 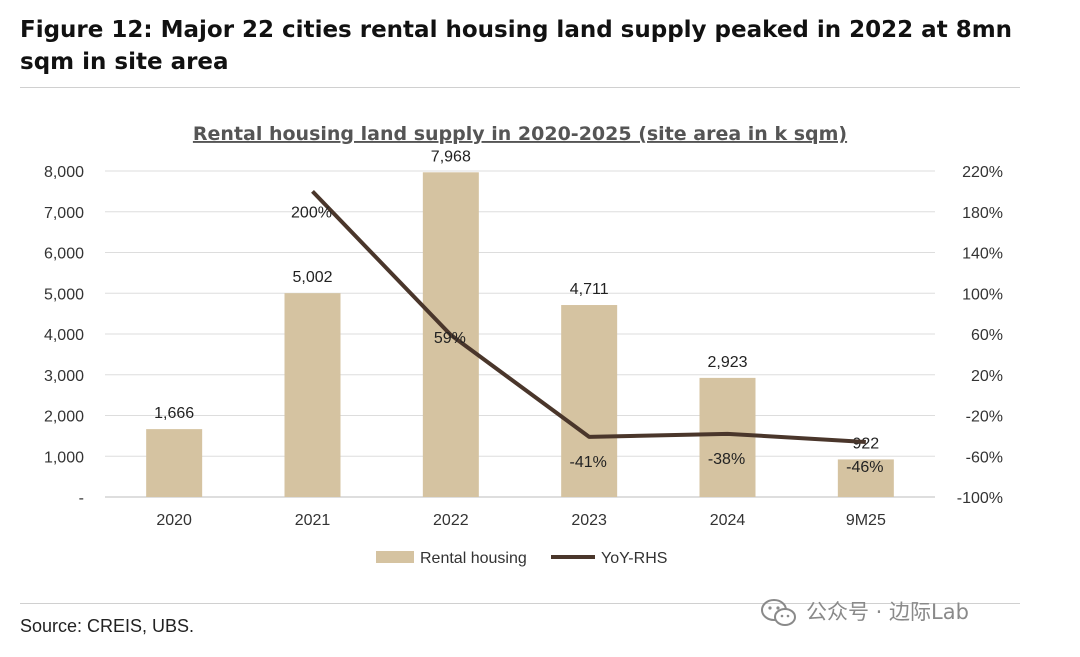 I want to click on left-tick-label: 4,000, so click(x=64, y=335).